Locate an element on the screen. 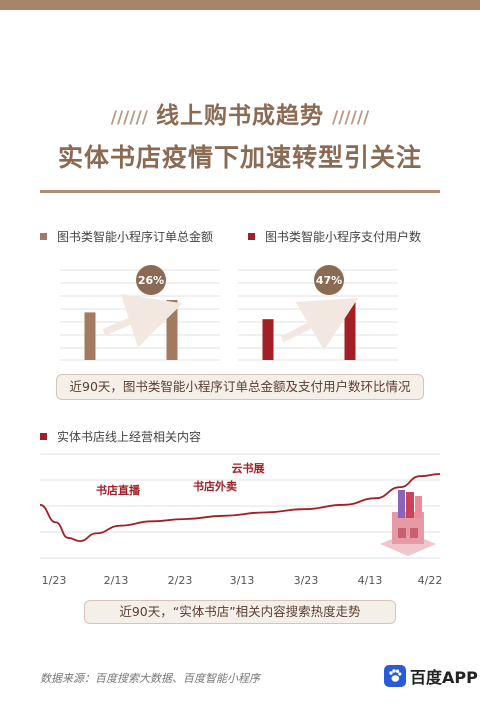 Image resolution: width=480 pixels, height=704 pixels. book-purple is located at coordinates (401, 504).